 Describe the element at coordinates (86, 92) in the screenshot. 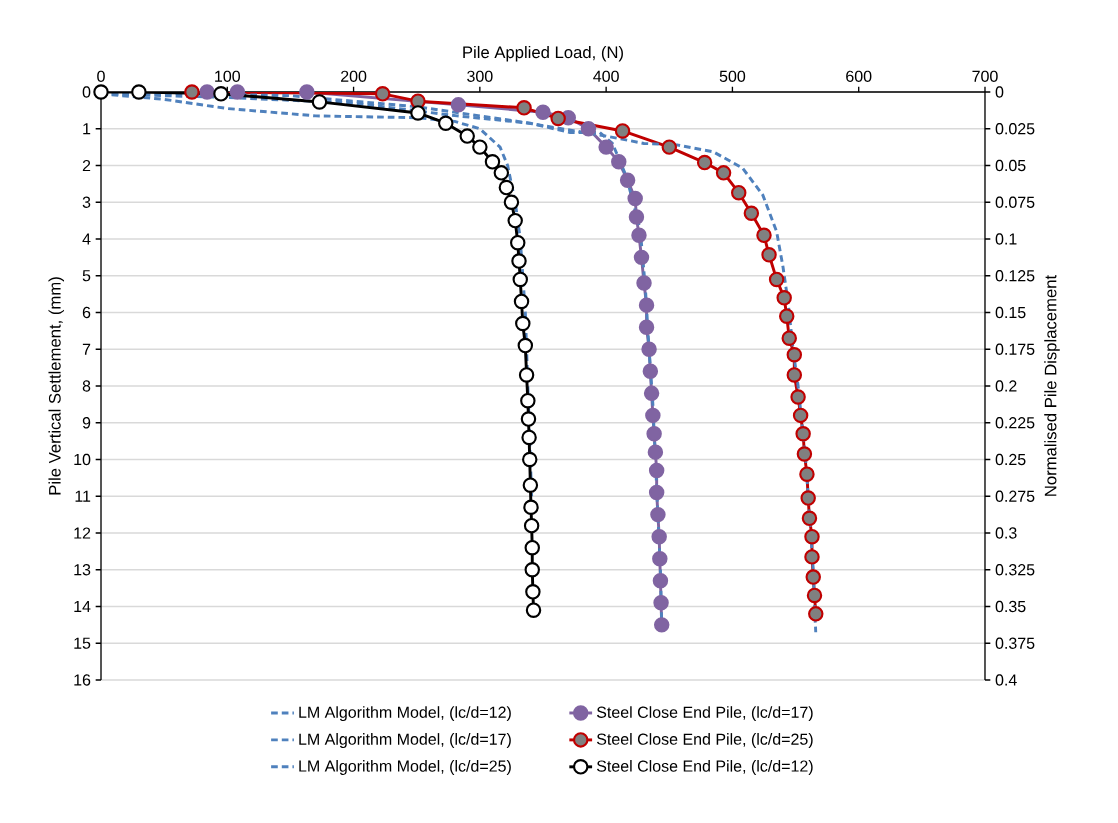

I see `y-tick-label: 0` at that location.